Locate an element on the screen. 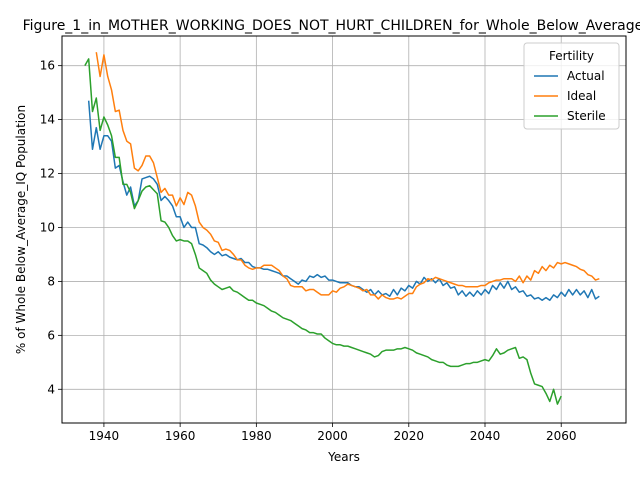 This screenshot has height=480, width=640. y-tick-label: 14 is located at coordinates (47, 120).